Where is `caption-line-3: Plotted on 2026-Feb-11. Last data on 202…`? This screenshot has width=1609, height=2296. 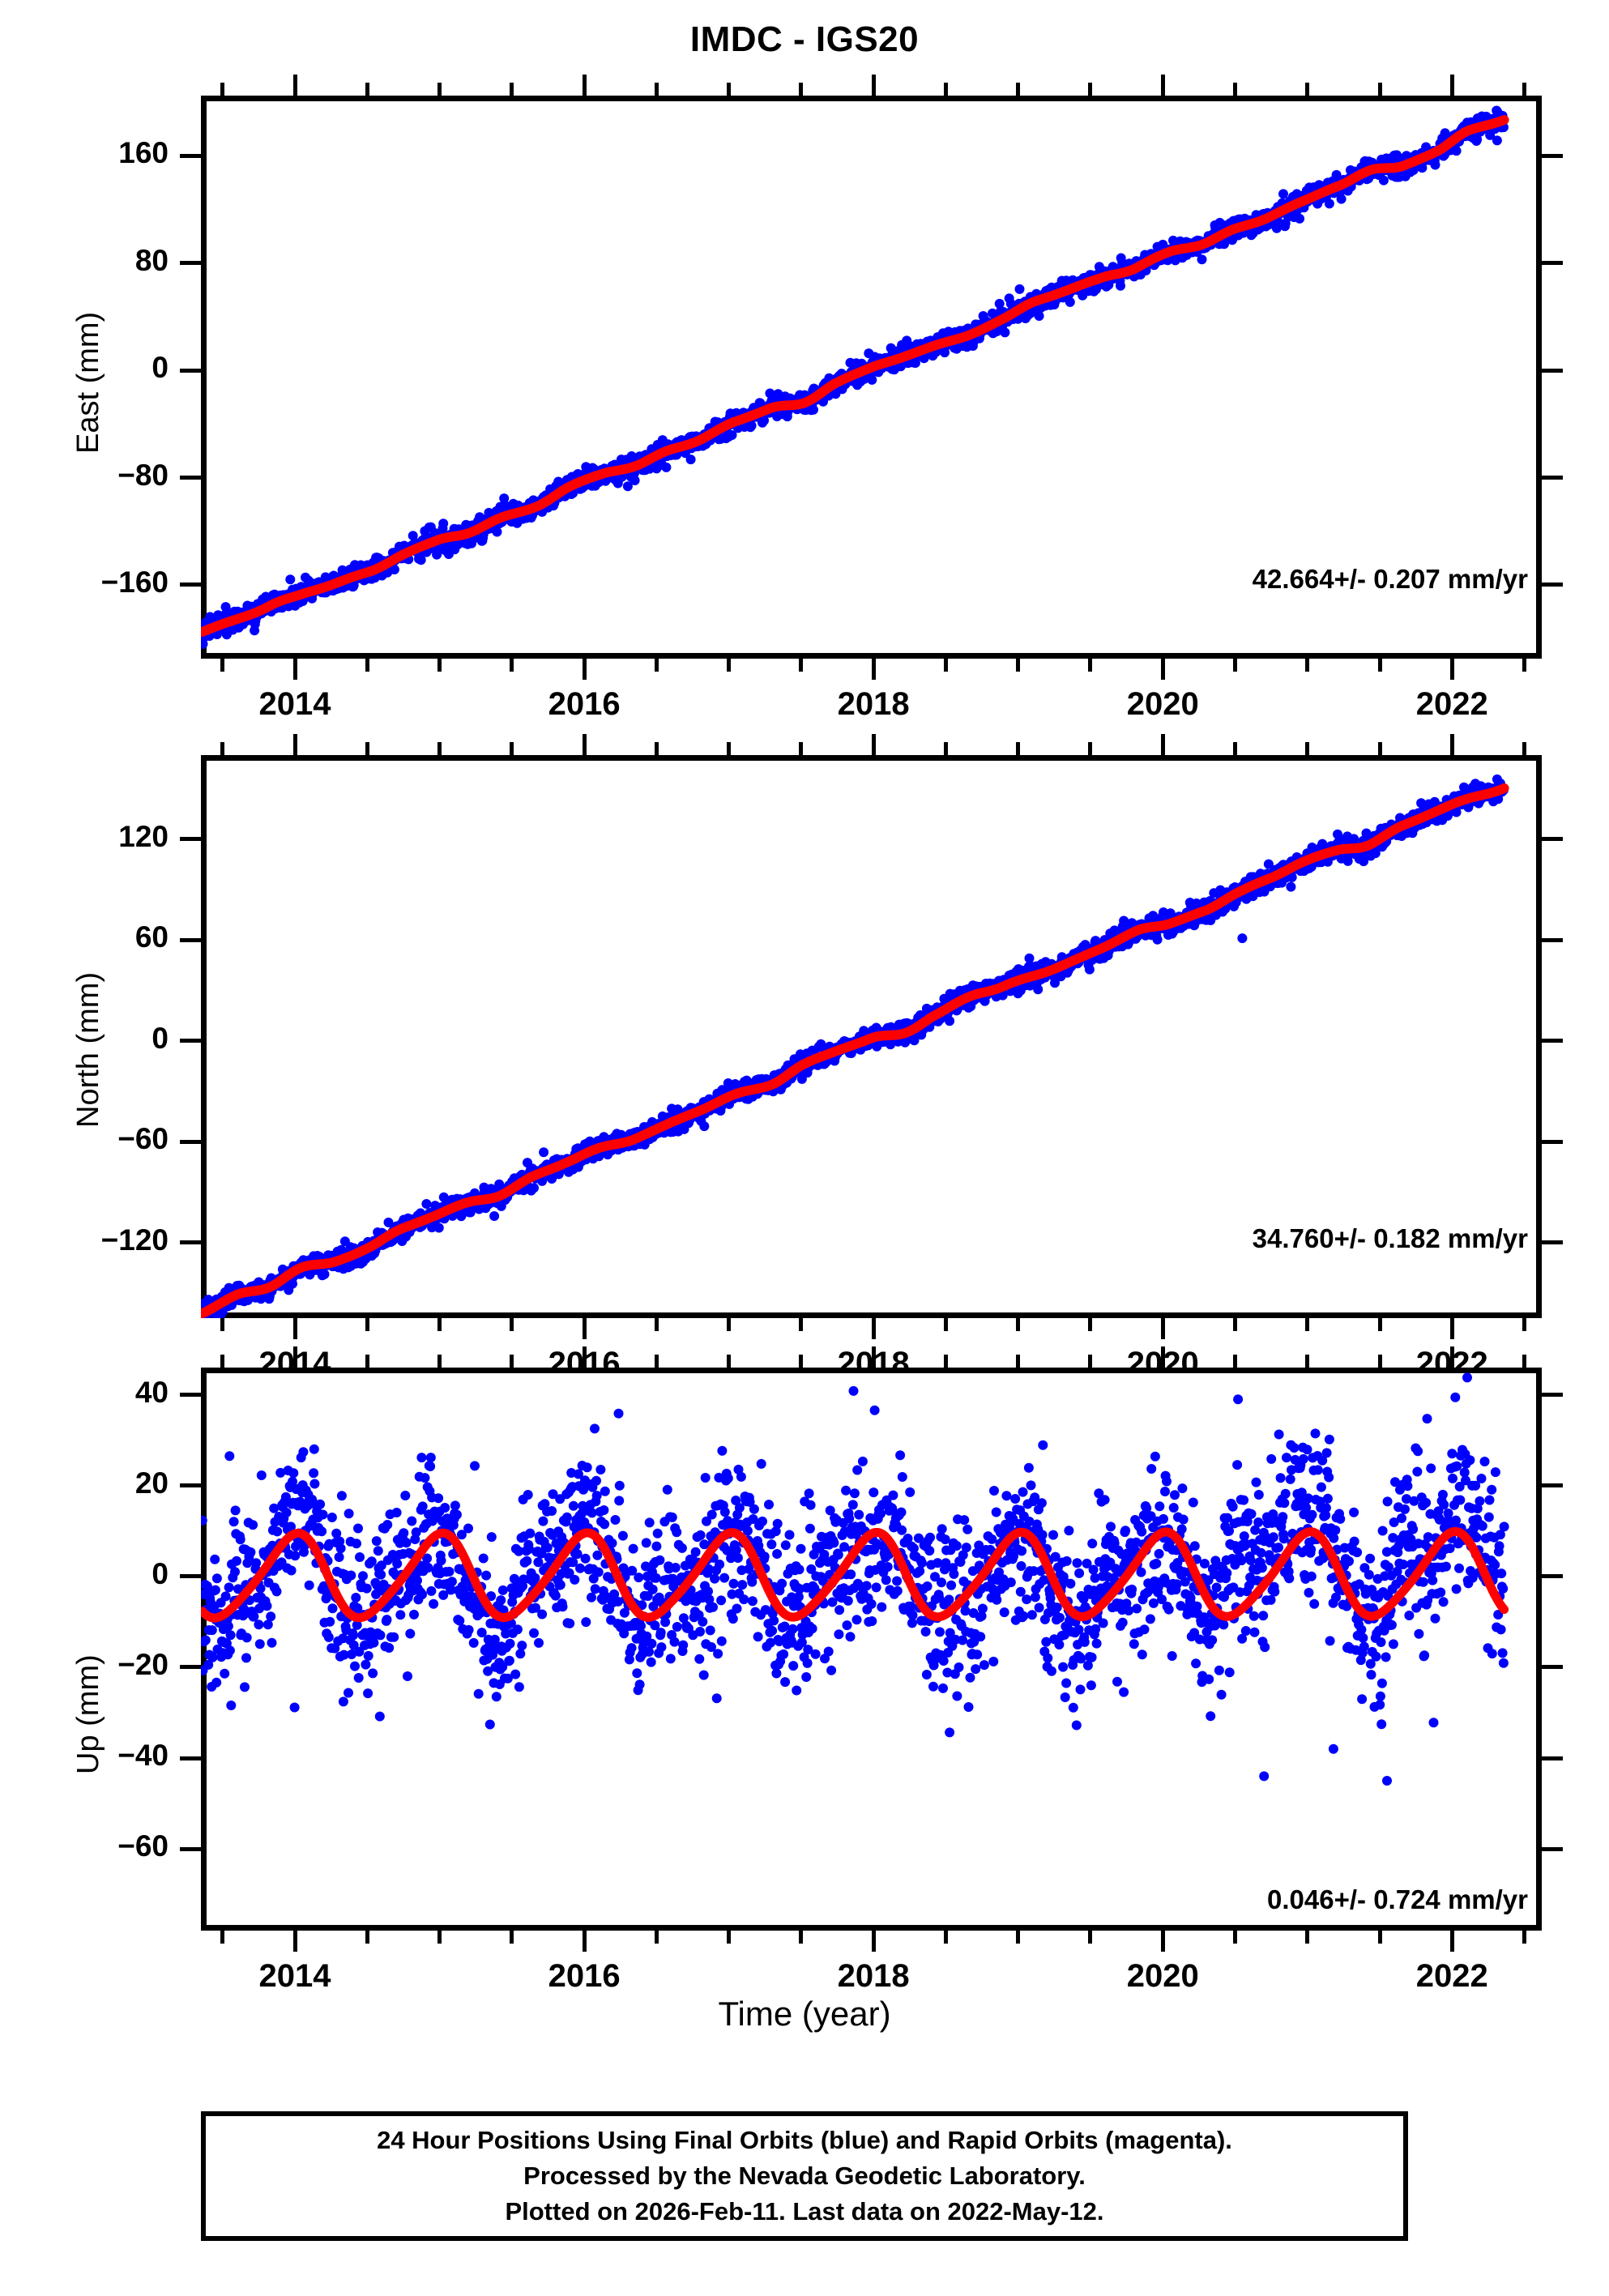 caption-line-3: Plotted on 2026-Feb-11. Last data on 202… is located at coordinates (804, 2211).